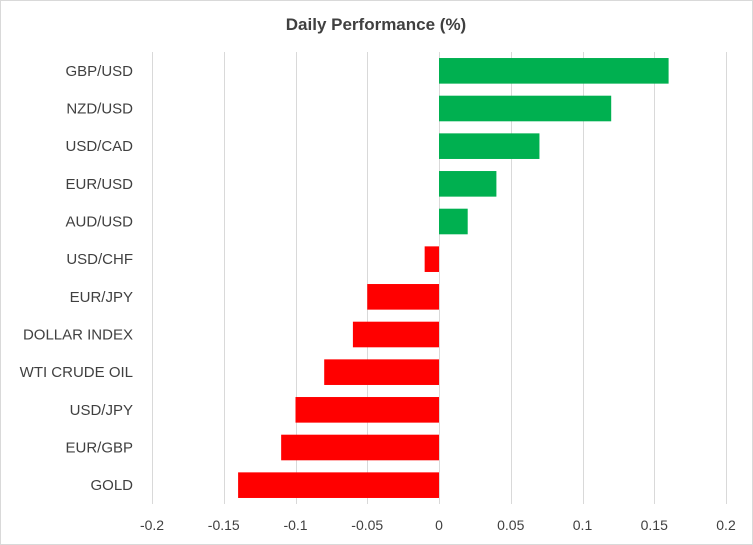 The width and height of the screenshot is (753, 545). Describe the element at coordinates (726, 525) in the screenshot. I see `x-tick-label: 0.2` at that location.